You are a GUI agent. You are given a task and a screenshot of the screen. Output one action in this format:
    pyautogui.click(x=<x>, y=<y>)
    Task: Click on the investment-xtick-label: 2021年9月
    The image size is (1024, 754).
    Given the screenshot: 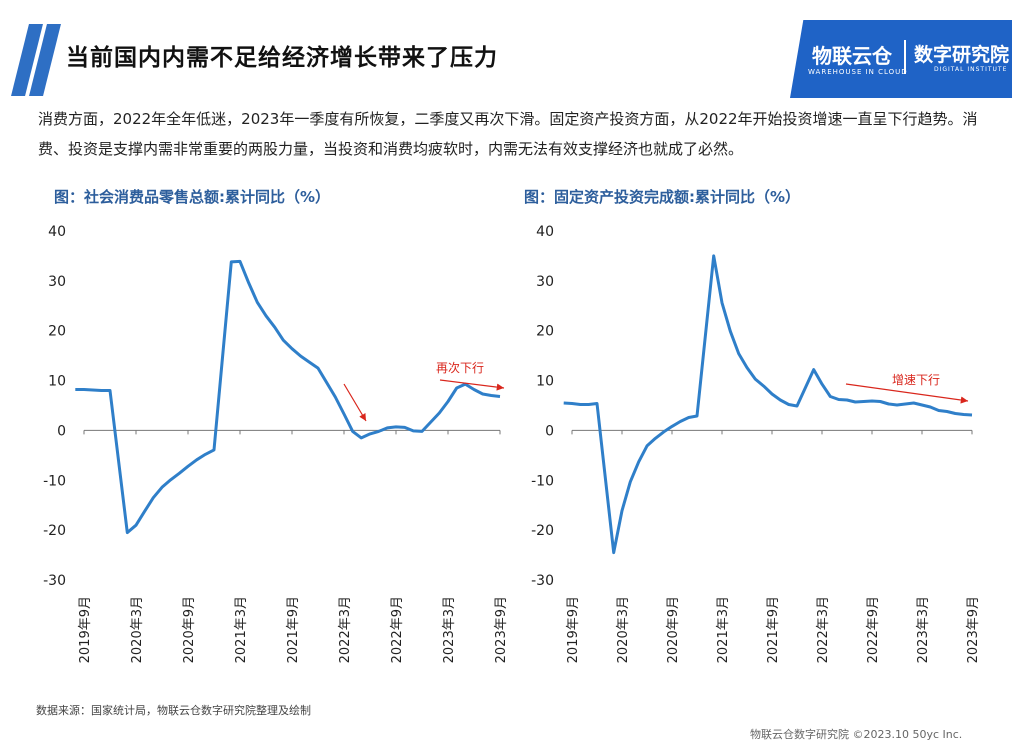 What is the action you would take?
    pyautogui.click(x=773, y=629)
    